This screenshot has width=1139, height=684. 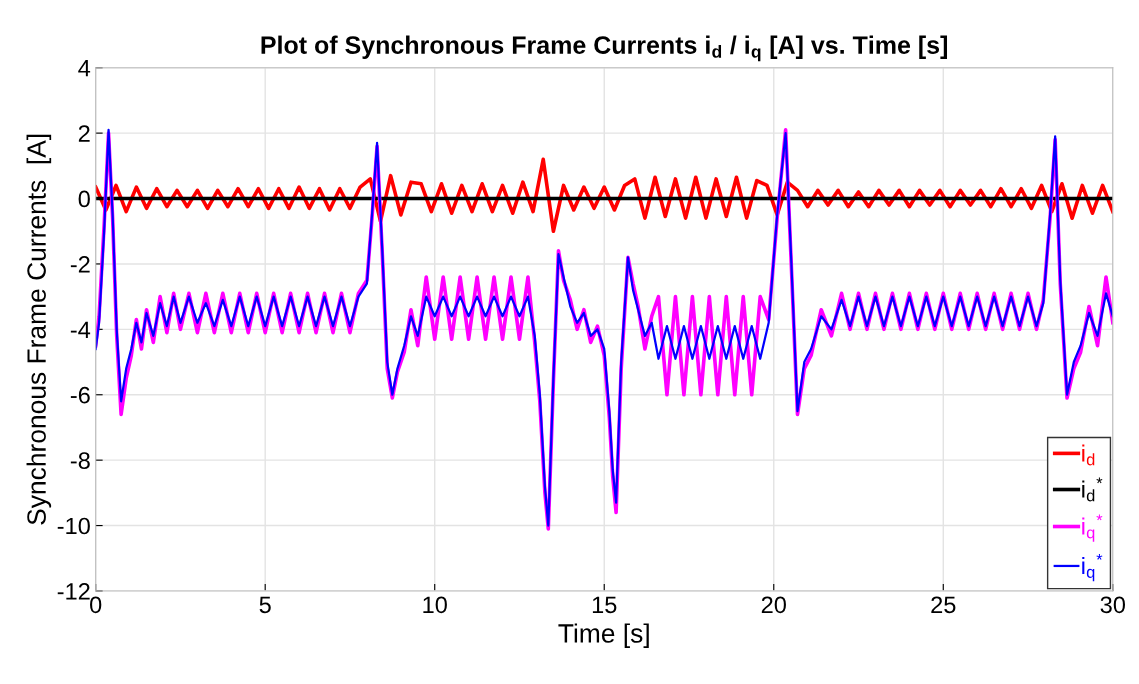 What do you see at coordinates (84, 133) in the screenshot?
I see `y-tick-label: 2` at bounding box center [84, 133].